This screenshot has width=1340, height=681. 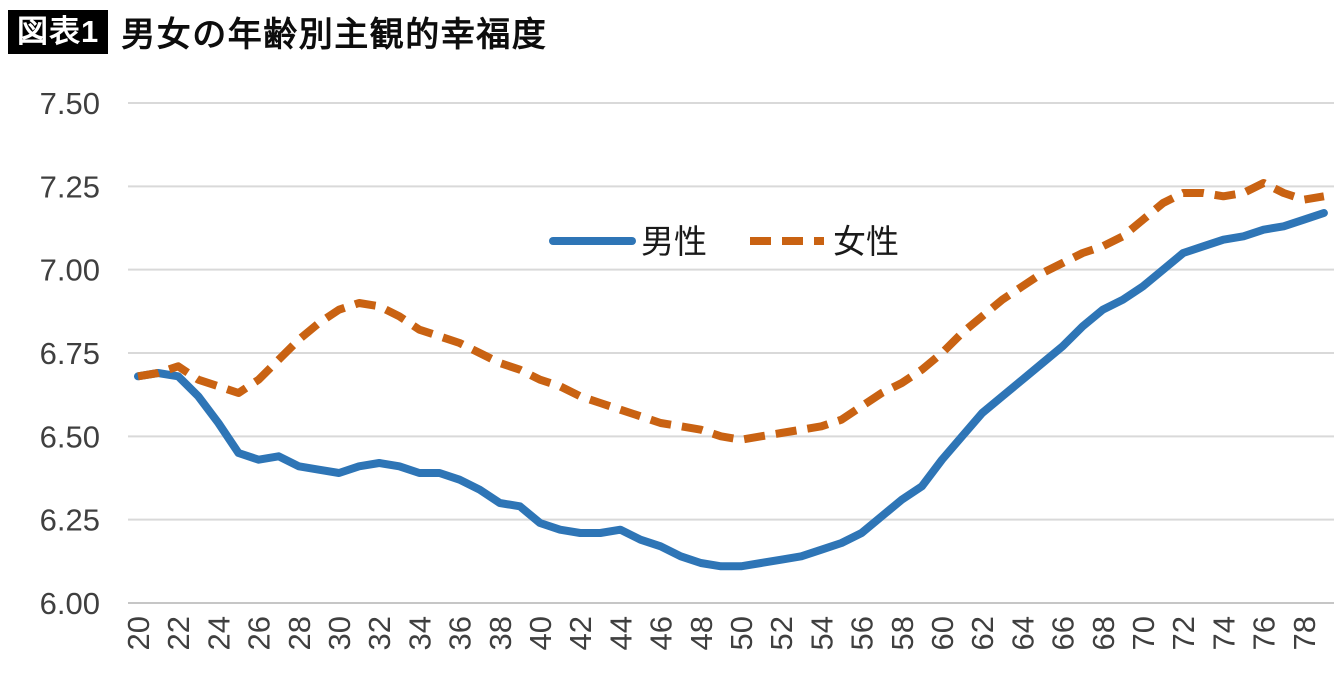 I want to click on x-tick-label: 24, so click(x=218, y=633).